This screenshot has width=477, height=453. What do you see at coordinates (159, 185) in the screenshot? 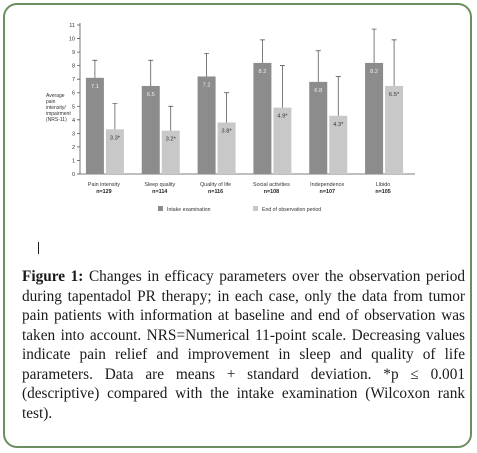
I see `x-tick-label: Sleep quality` at bounding box center [159, 185].